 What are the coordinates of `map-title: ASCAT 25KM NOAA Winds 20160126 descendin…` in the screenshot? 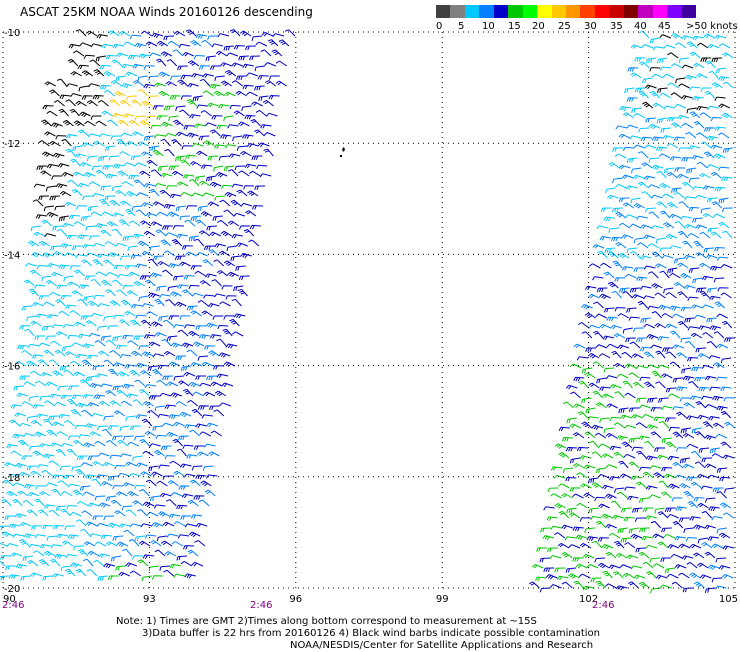 It's located at (166, 12).